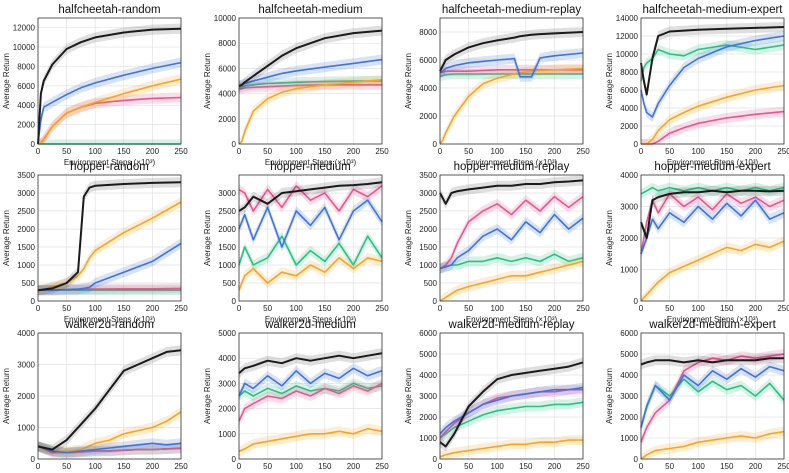  I want to click on y-tick-label: 2500, so click(26, 211).